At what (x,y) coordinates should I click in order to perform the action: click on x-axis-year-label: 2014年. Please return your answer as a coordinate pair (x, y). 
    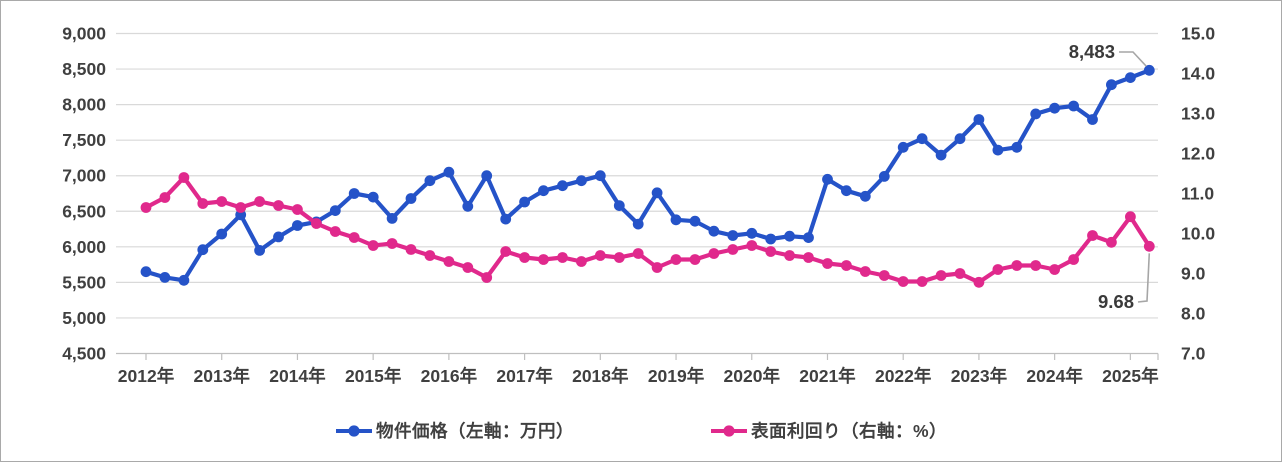
    Looking at the image, I should click on (297, 376).